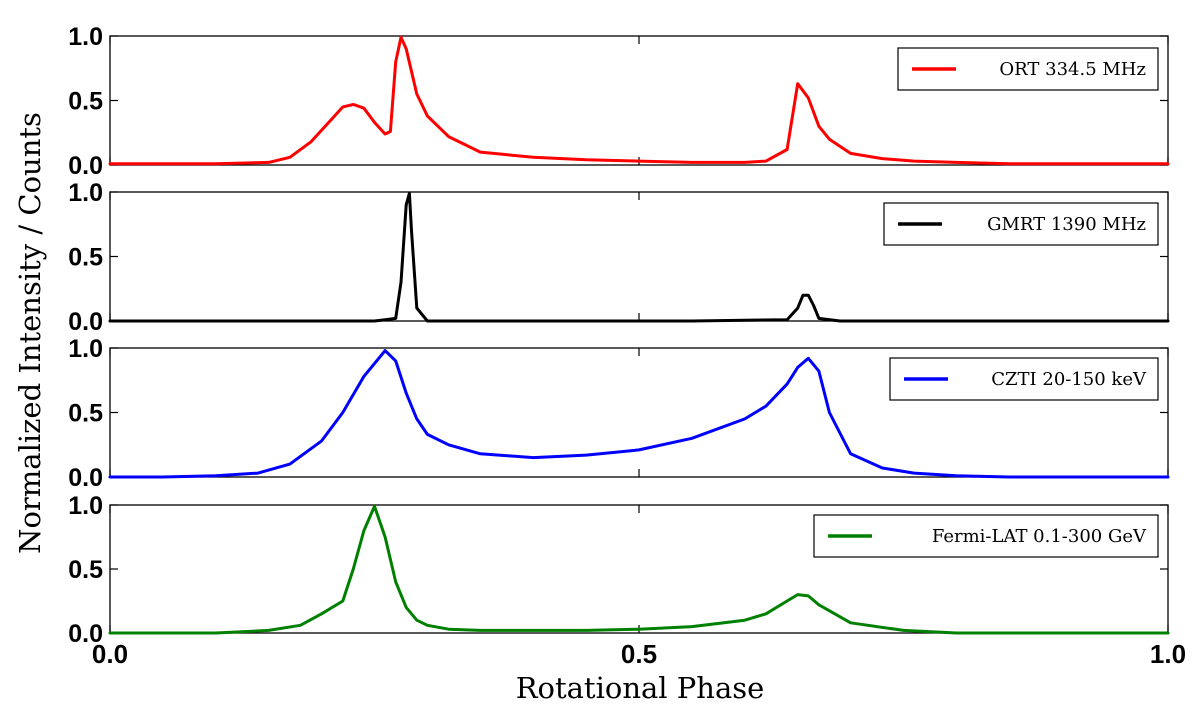  I want to click on legend: Fermi-LAT 0.1-300 GeV, so click(986, 536).